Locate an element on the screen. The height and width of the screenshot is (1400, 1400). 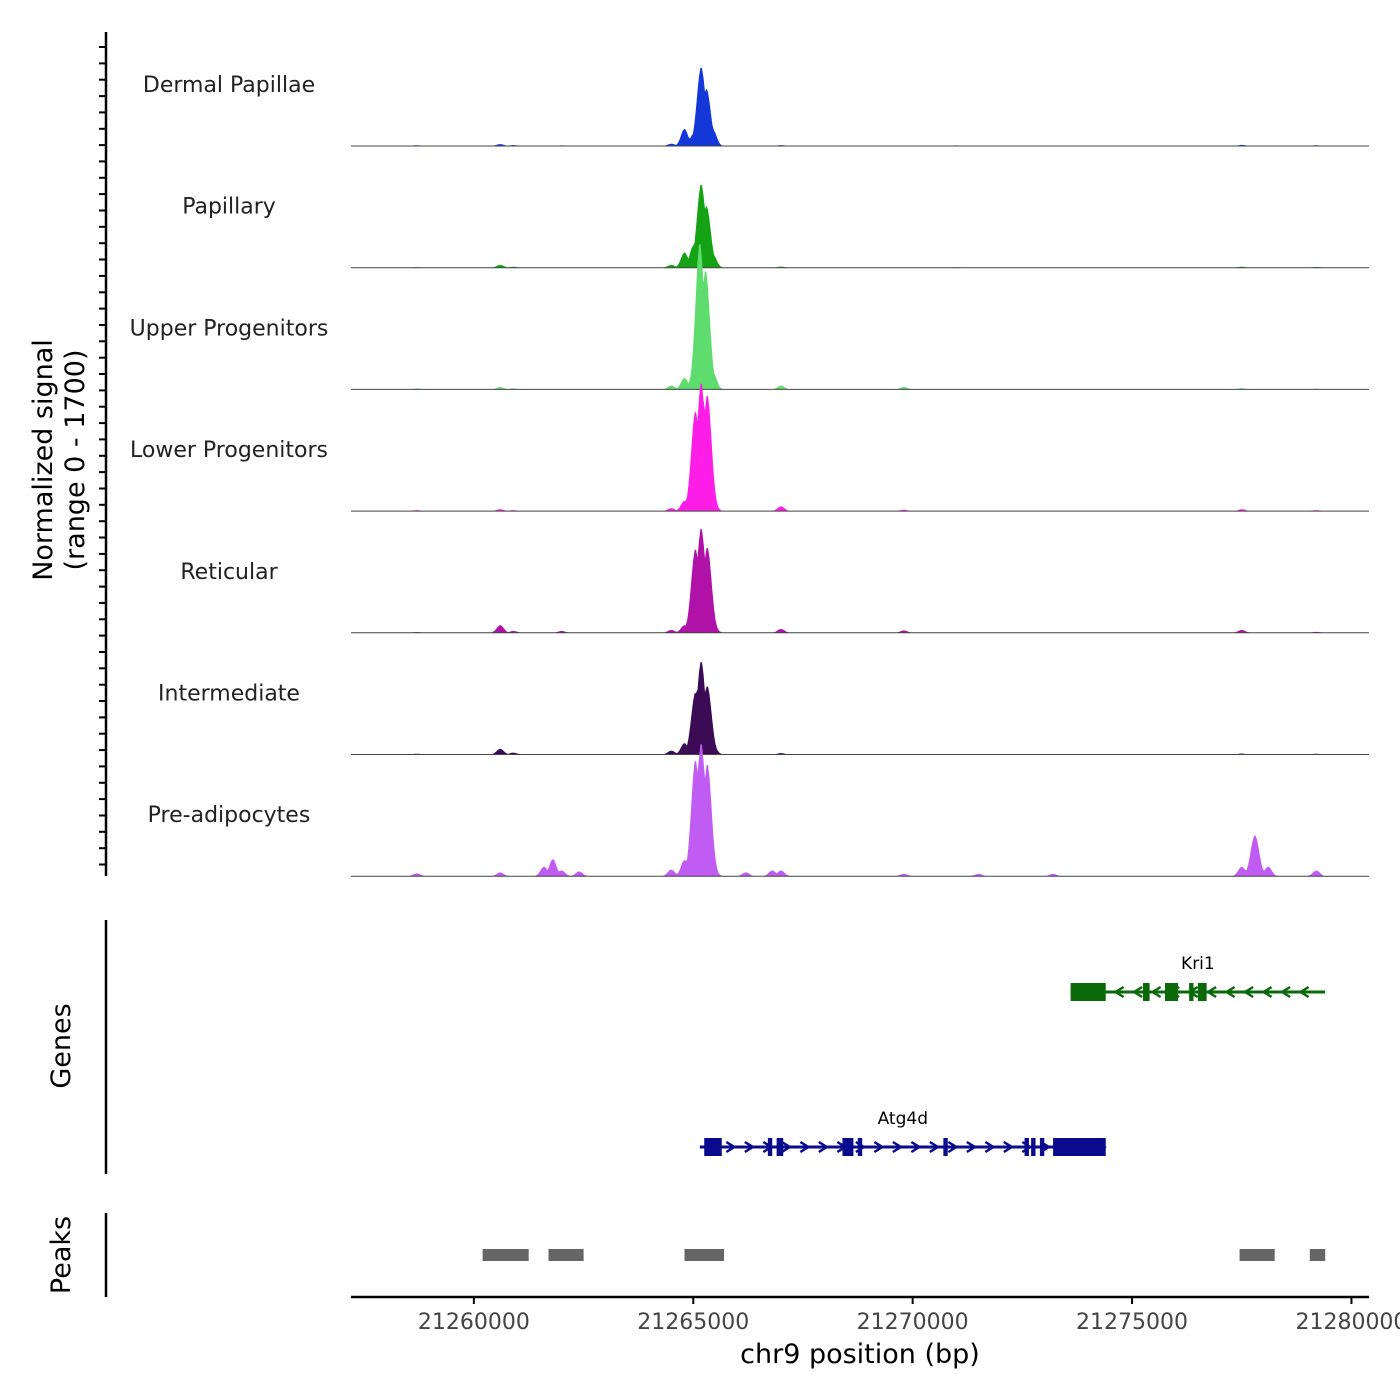
track-reticular: Reticular is located at coordinates (774, 581).